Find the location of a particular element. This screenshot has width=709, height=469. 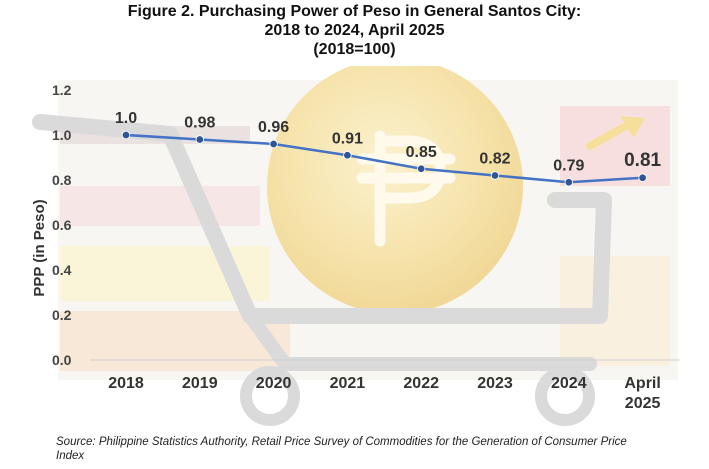

y-tick-label: 0.6 is located at coordinates (62, 225).